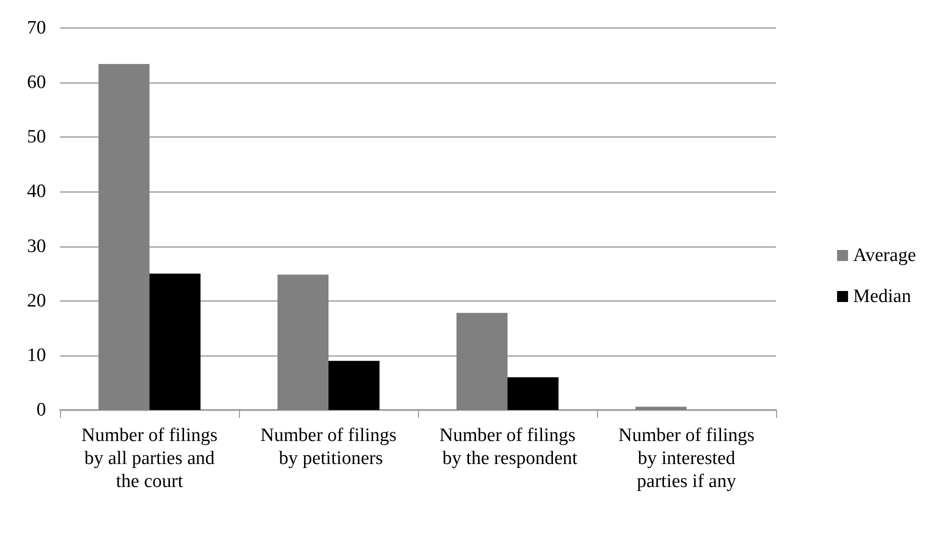 Image resolution: width=931 pixels, height=552 pixels. Describe the element at coordinates (36, 191) in the screenshot. I see `y-tick-label: 40` at that location.